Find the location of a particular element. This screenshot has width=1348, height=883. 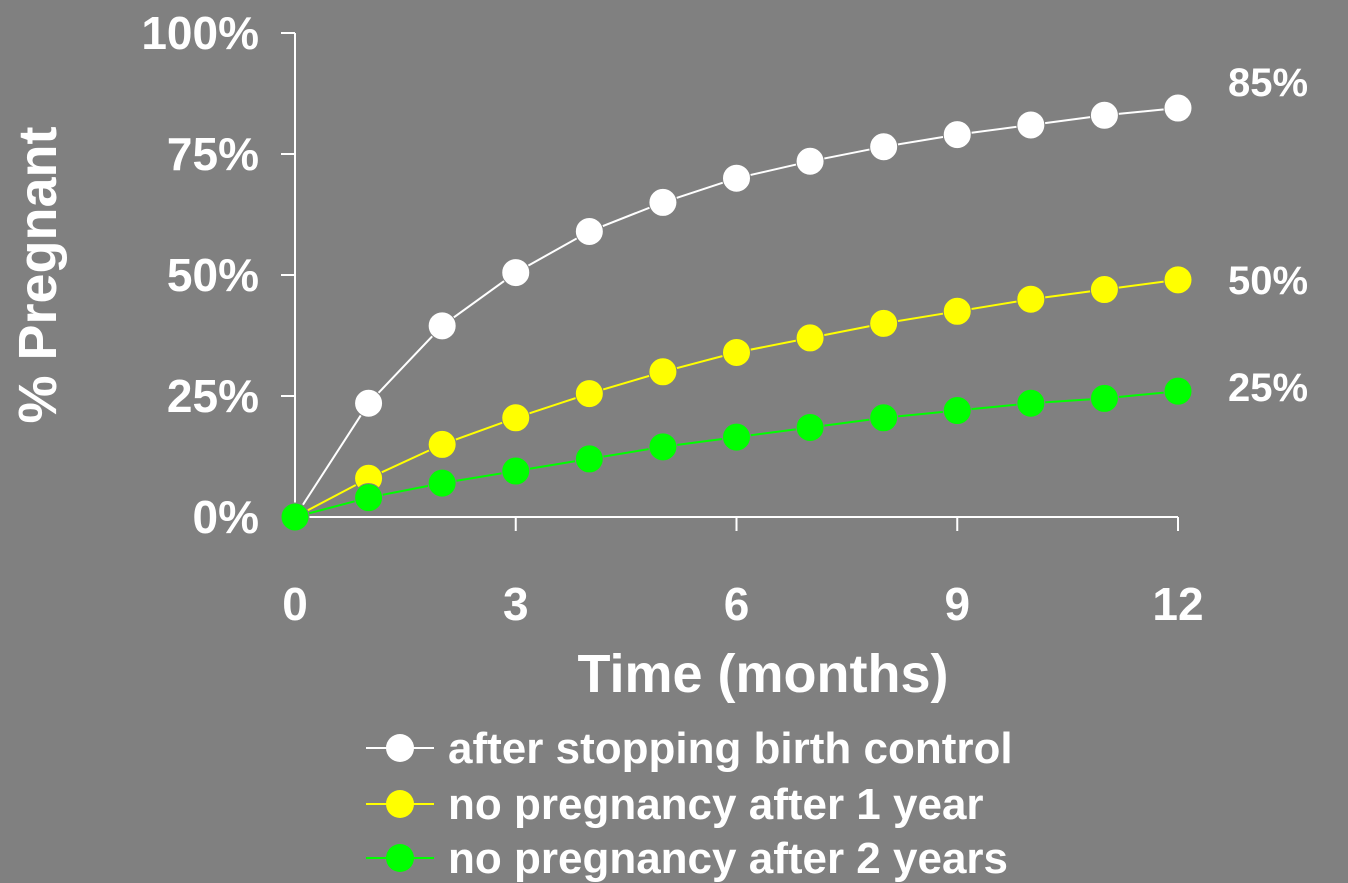

series-3: 25% is located at coordinates (794, 449).